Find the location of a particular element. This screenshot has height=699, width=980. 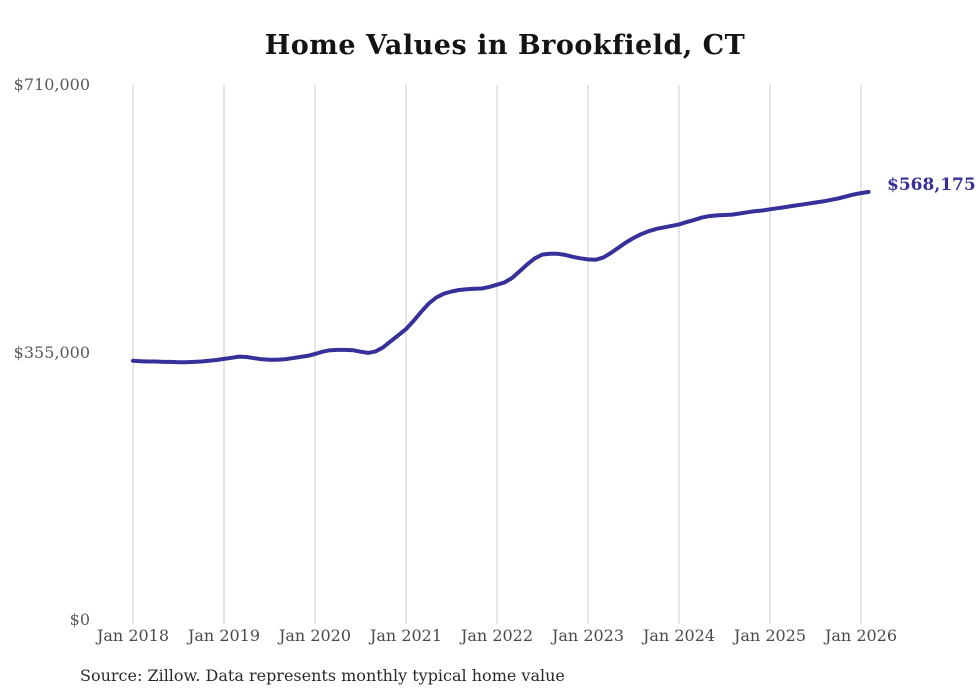

x-axis-tick-label: Jan 2018 is located at coordinates (133, 635).